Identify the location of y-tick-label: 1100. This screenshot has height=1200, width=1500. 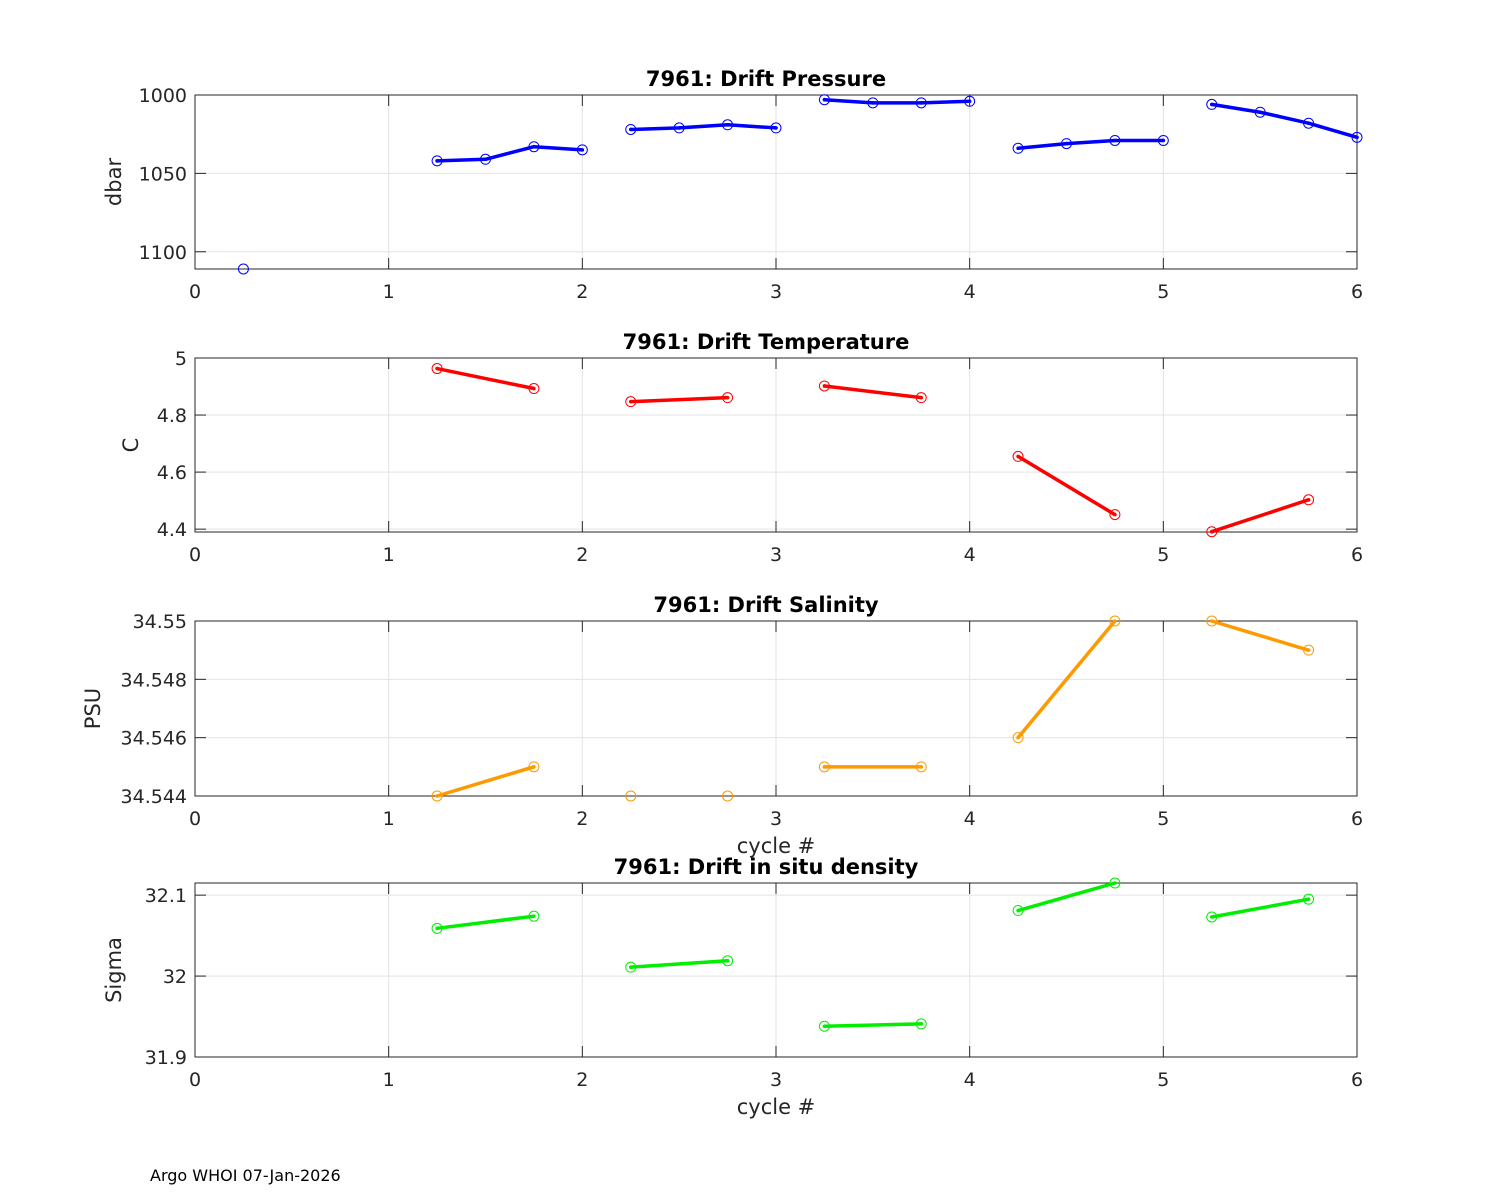
(163, 253).